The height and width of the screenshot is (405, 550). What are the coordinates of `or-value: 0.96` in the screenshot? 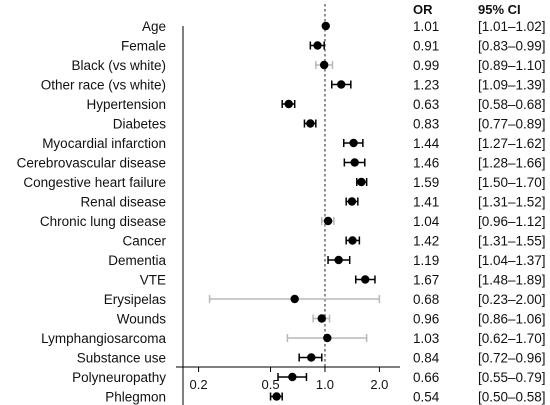 It's located at (426, 319).